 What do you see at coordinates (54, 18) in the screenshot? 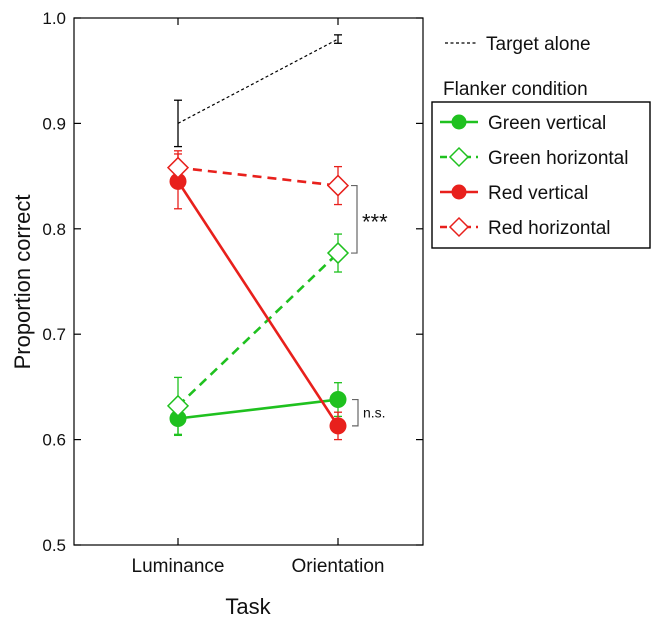
I see `y-tick-label: 1.0` at bounding box center [54, 18].